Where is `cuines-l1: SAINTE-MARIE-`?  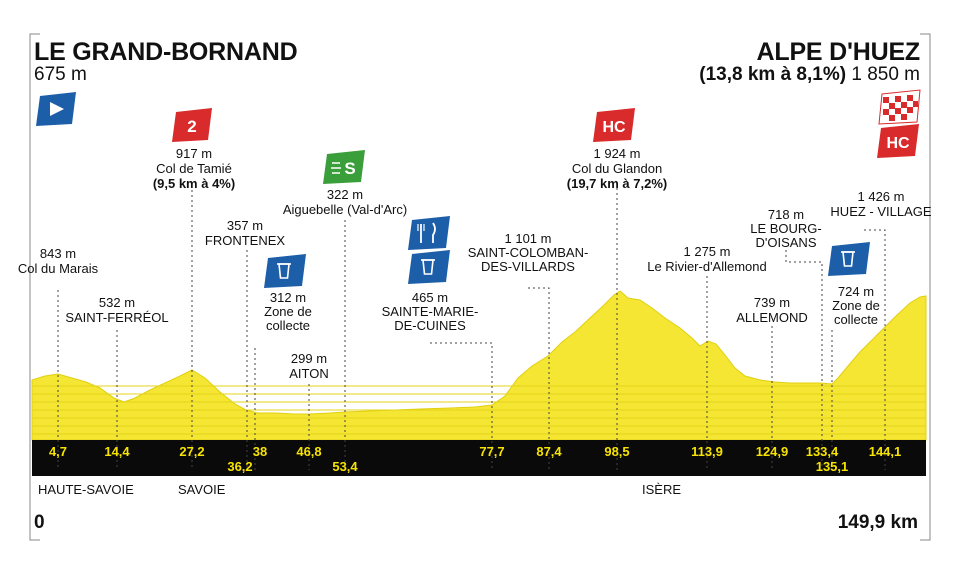 cuines-l1: SAINTE-MARIE- is located at coordinates (430, 311).